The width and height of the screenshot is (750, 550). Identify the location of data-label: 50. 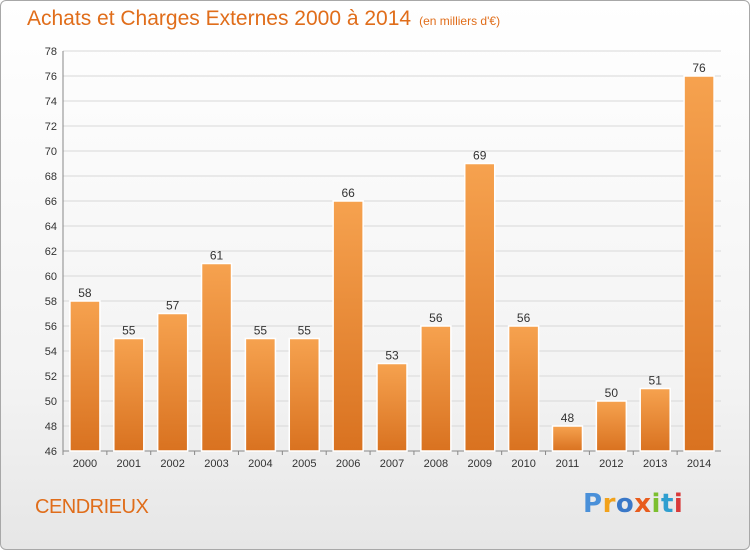
(612, 393).